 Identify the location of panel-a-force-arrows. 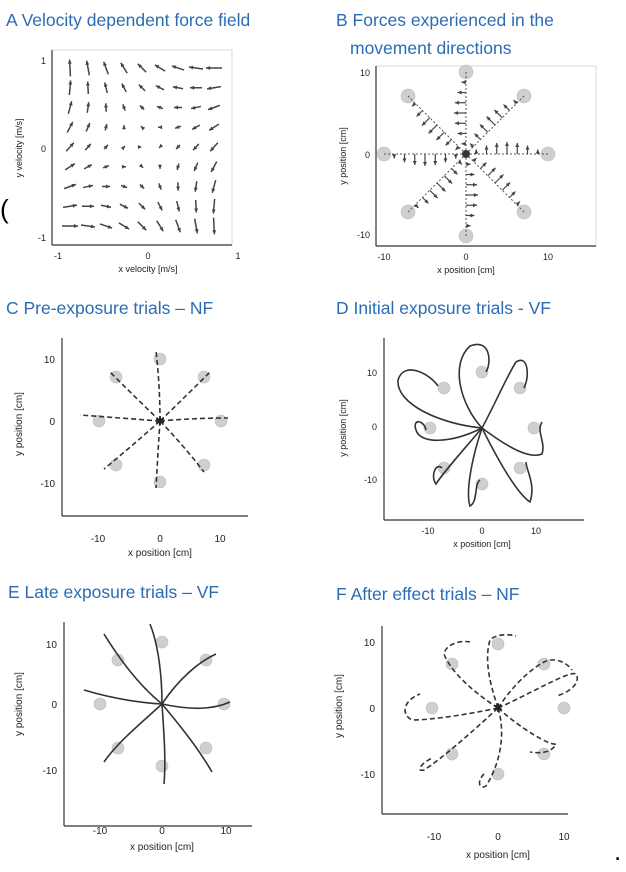
(142, 147).